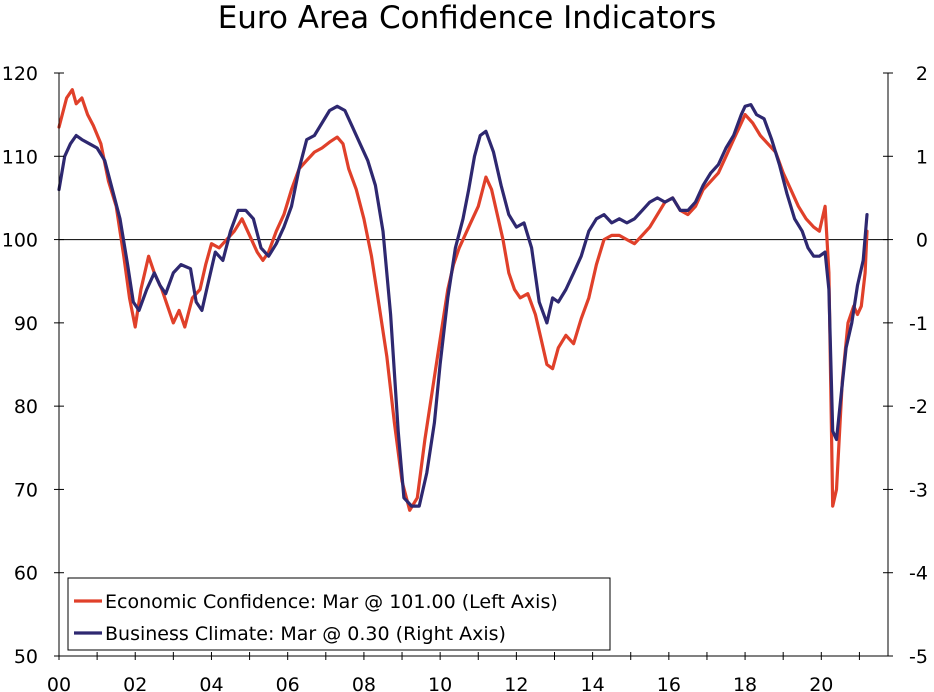  I want to click on left-axis-tick-label: 70, so click(26, 490).